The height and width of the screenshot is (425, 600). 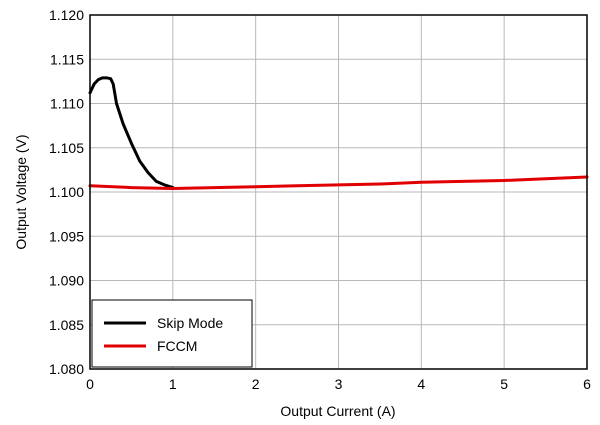 What do you see at coordinates (66, 325) in the screenshot?
I see `y-tick-label: 1.085` at bounding box center [66, 325].